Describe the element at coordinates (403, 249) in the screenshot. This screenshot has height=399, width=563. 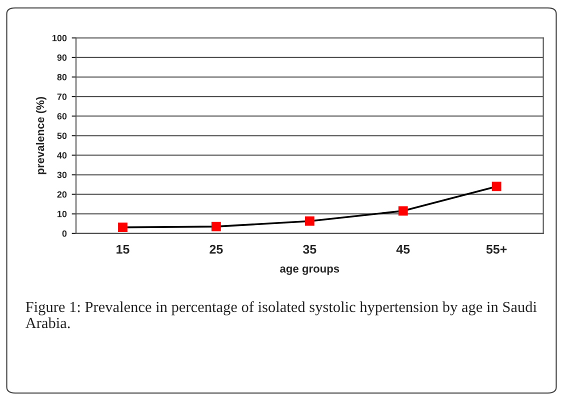
I see `x-tick-label: 45` at that location.